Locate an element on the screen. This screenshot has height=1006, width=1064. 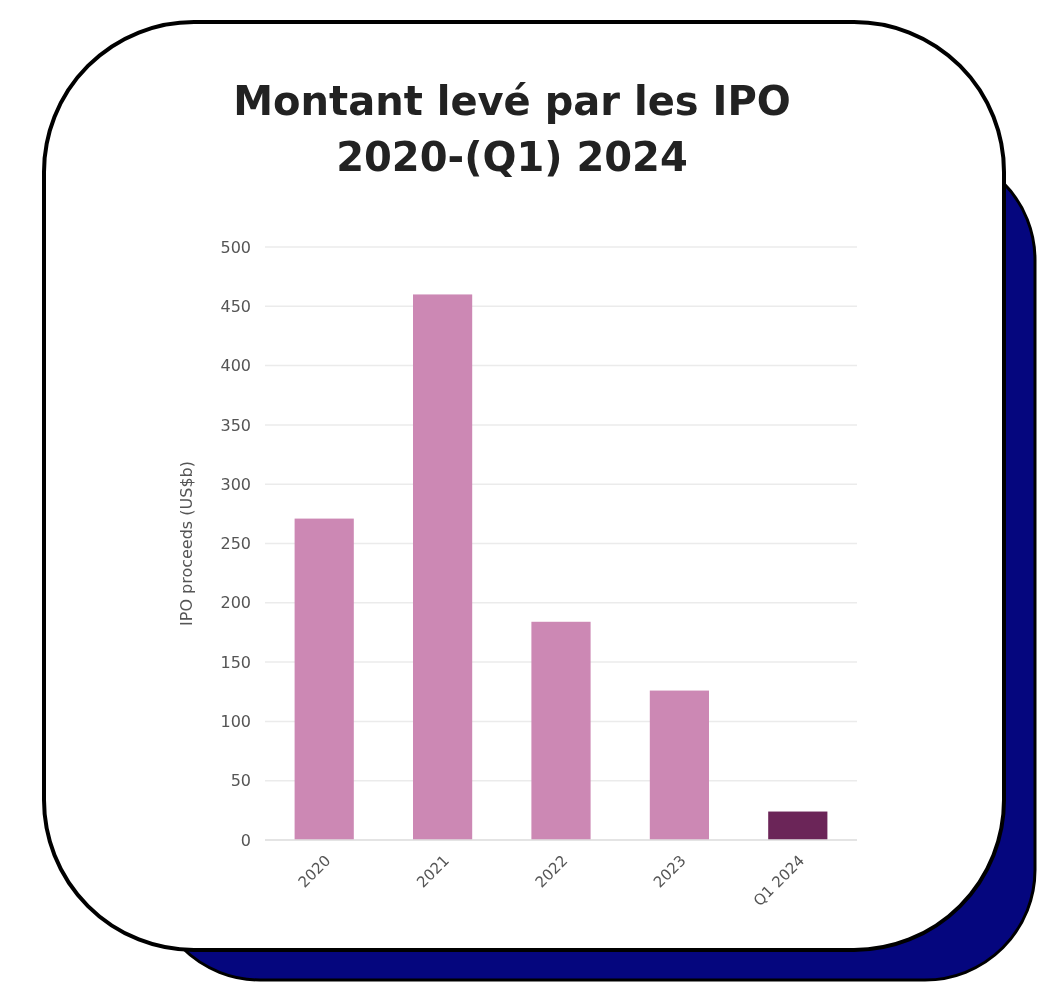
y-tick-label: 50 is located at coordinates (240, 781).